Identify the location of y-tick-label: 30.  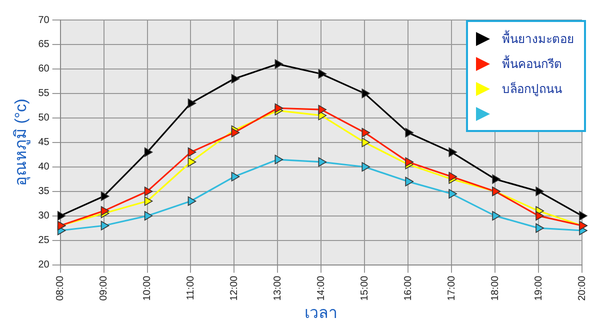
(44, 216).